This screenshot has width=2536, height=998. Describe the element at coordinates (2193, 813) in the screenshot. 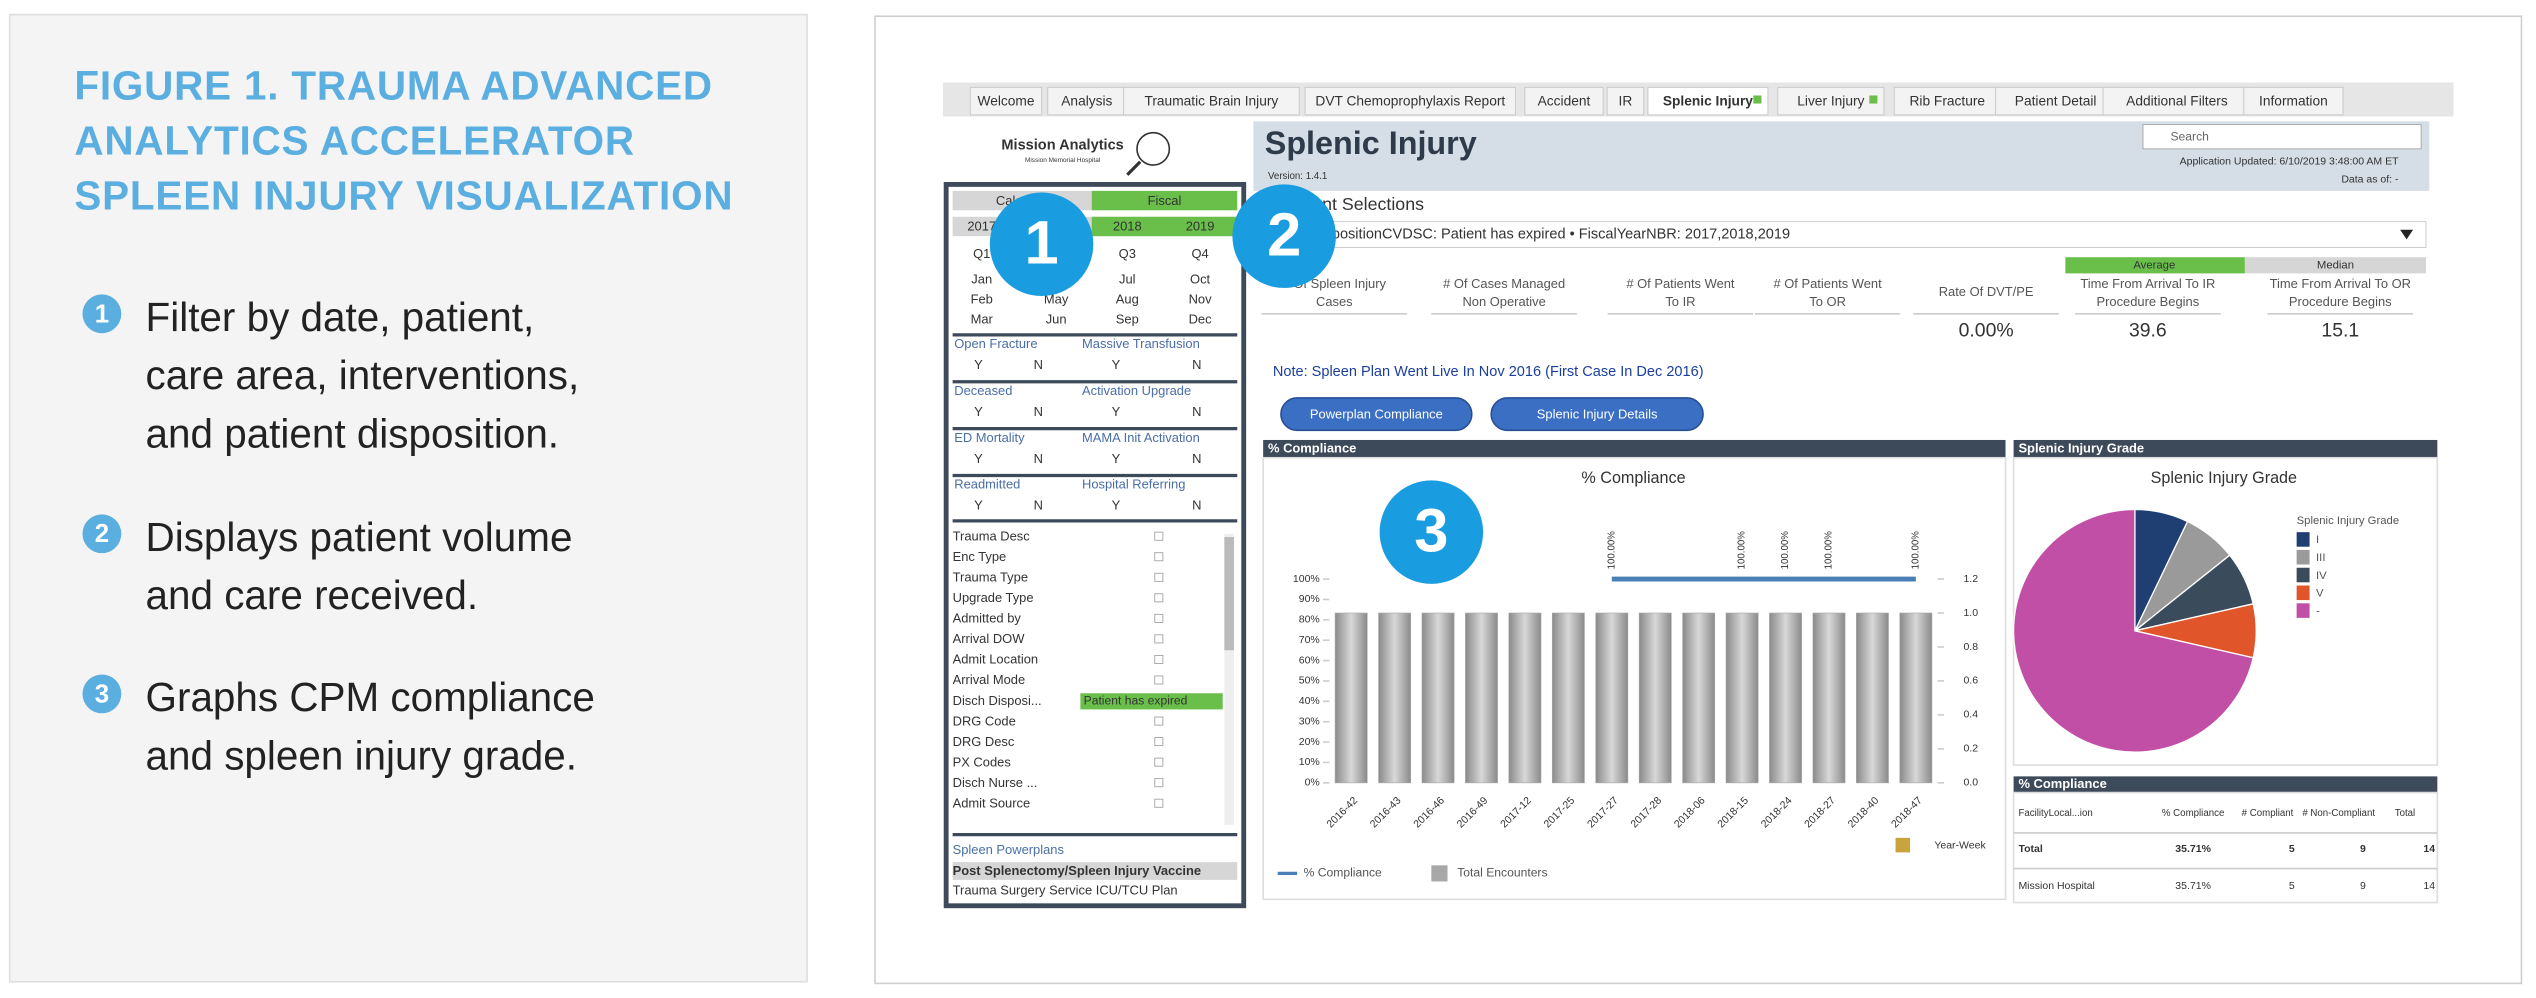

I see `table-header: % Compliance` at that location.